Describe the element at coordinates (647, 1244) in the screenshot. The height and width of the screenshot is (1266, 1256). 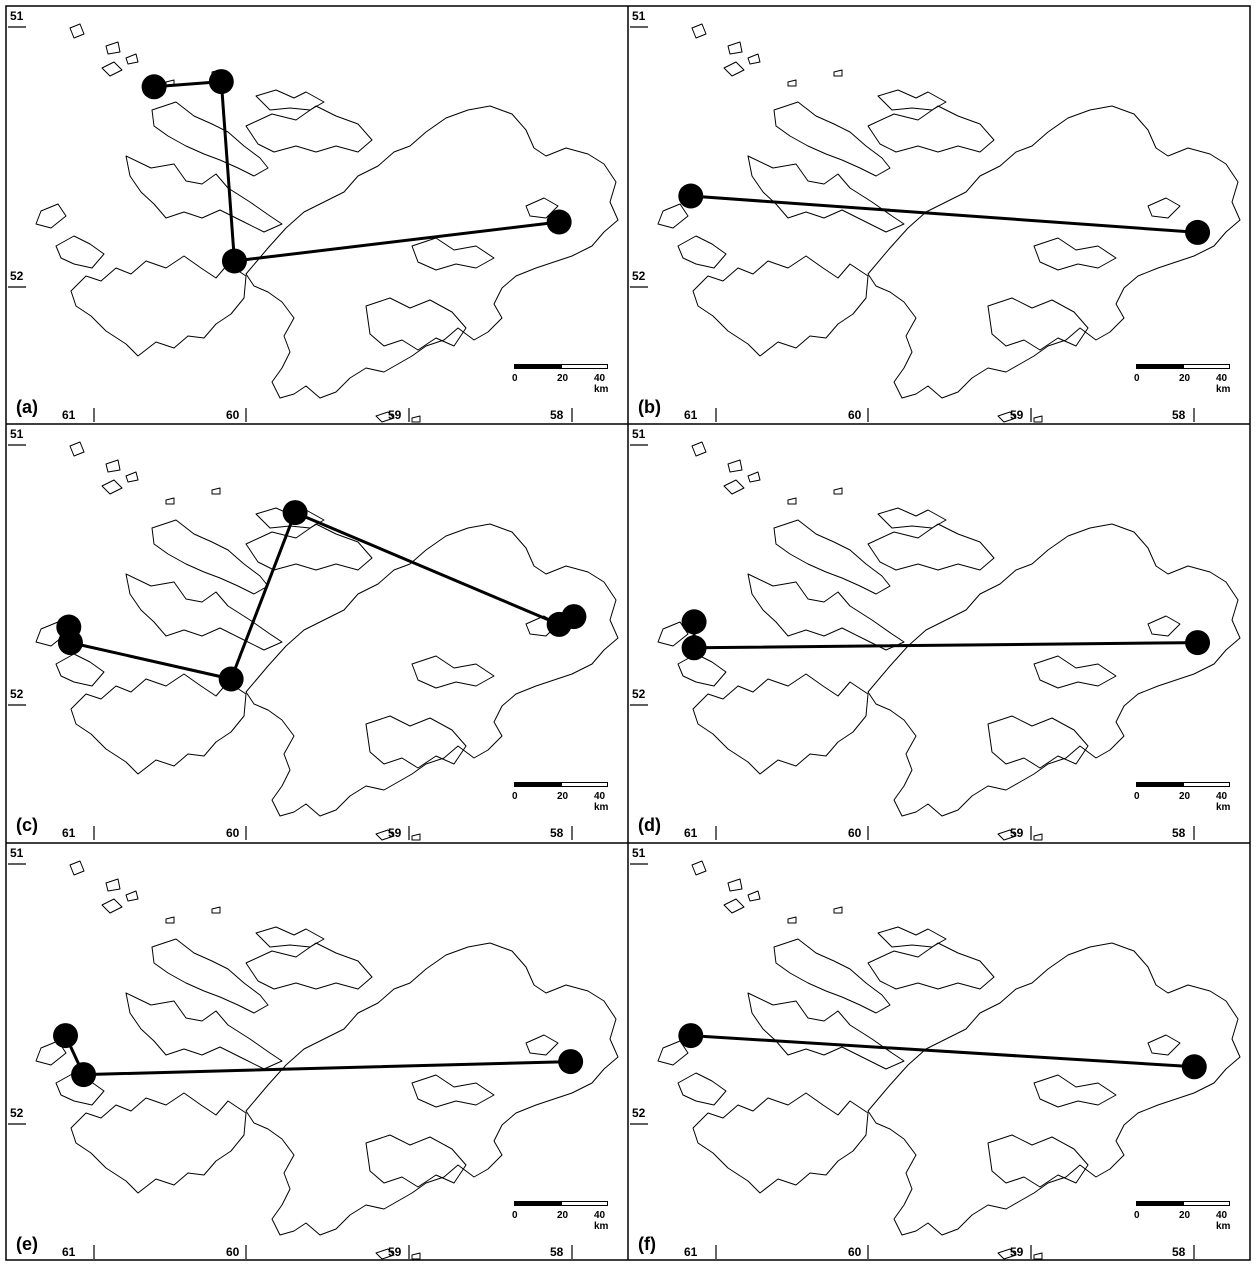
I see `panel-label: (f)` at that location.